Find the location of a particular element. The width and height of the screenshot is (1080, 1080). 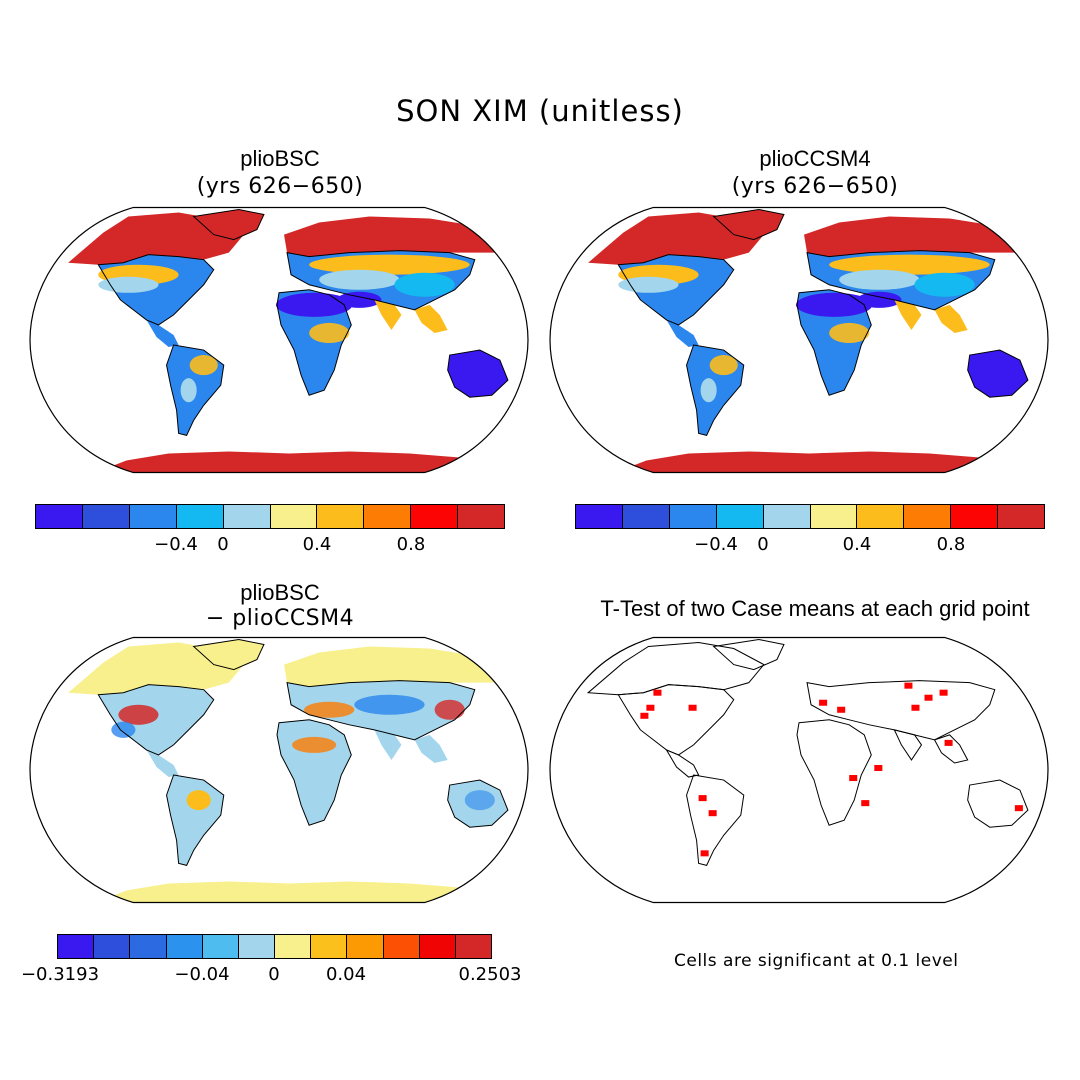

panel-subtitle-diff: − plioCCSM4 is located at coordinates (280, 618).